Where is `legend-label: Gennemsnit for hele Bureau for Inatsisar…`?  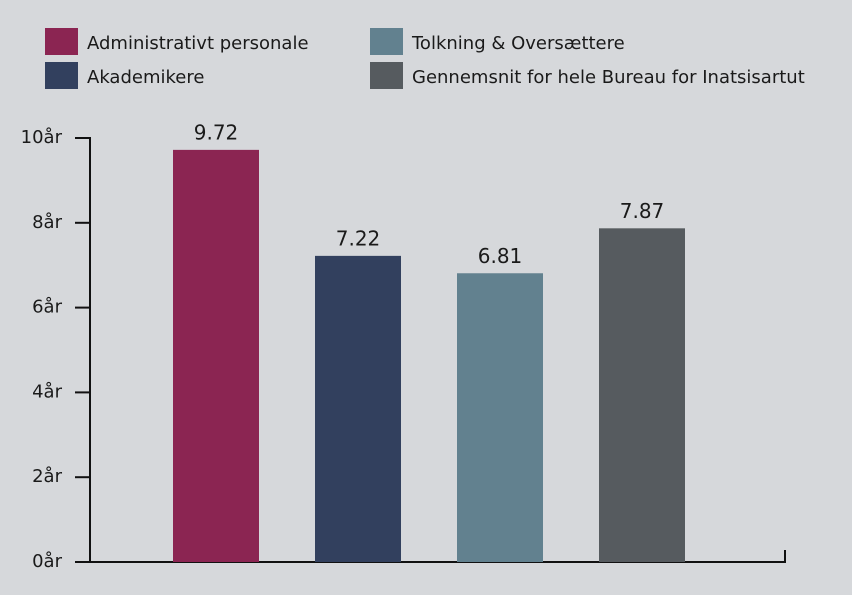
legend-label: Gennemsnit for hele Bureau for Inatsisar… is located at coordinates (608, 77).